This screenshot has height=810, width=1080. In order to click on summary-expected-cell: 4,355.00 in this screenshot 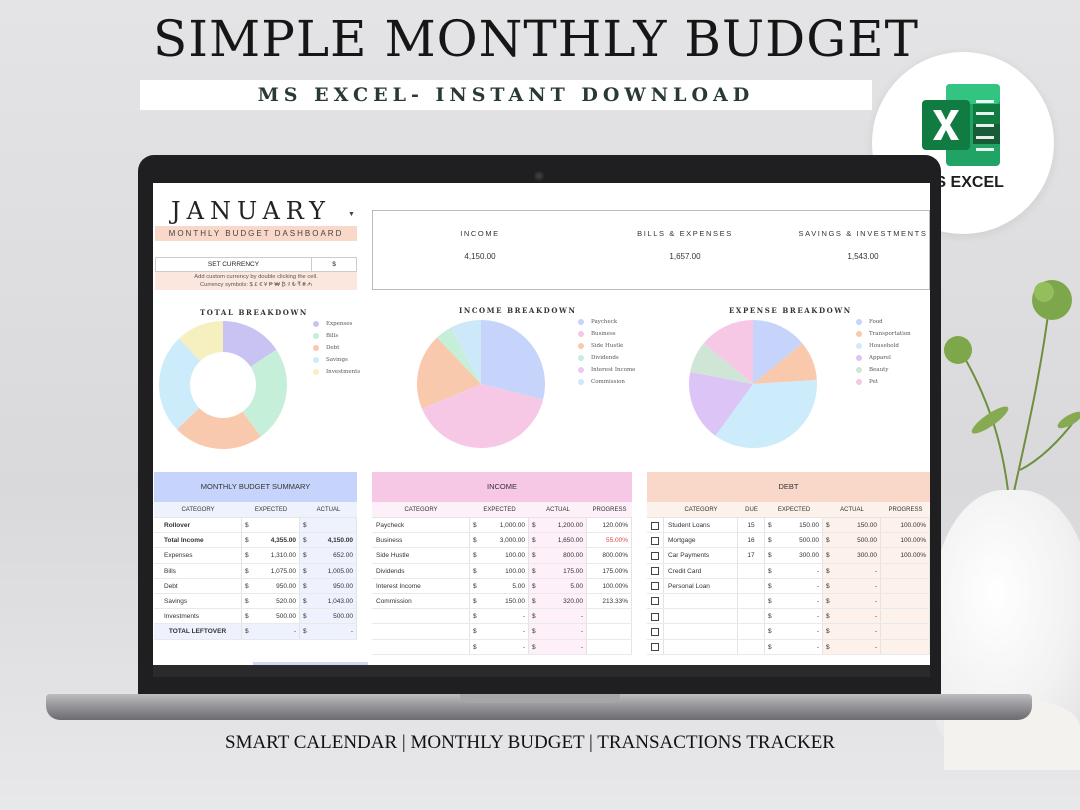, I will do `click(277, 540)`.